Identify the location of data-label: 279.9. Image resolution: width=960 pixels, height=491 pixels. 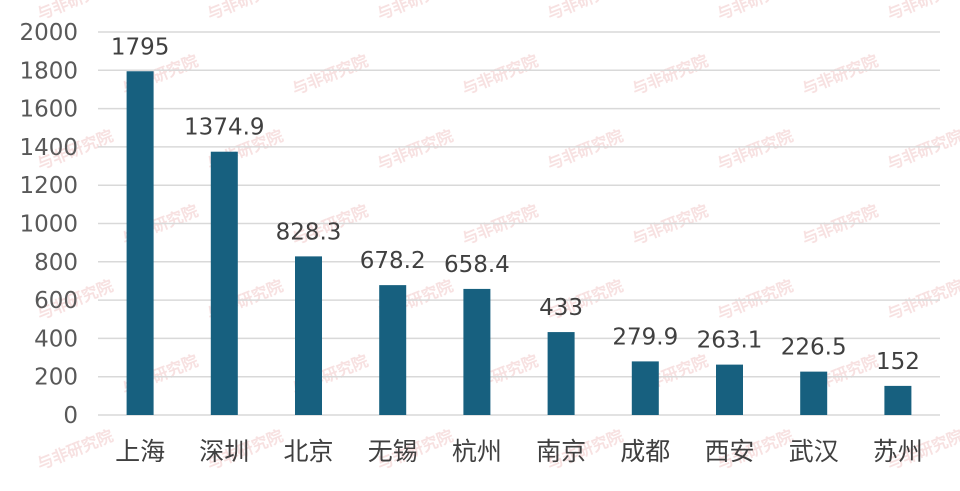
(645, 337).